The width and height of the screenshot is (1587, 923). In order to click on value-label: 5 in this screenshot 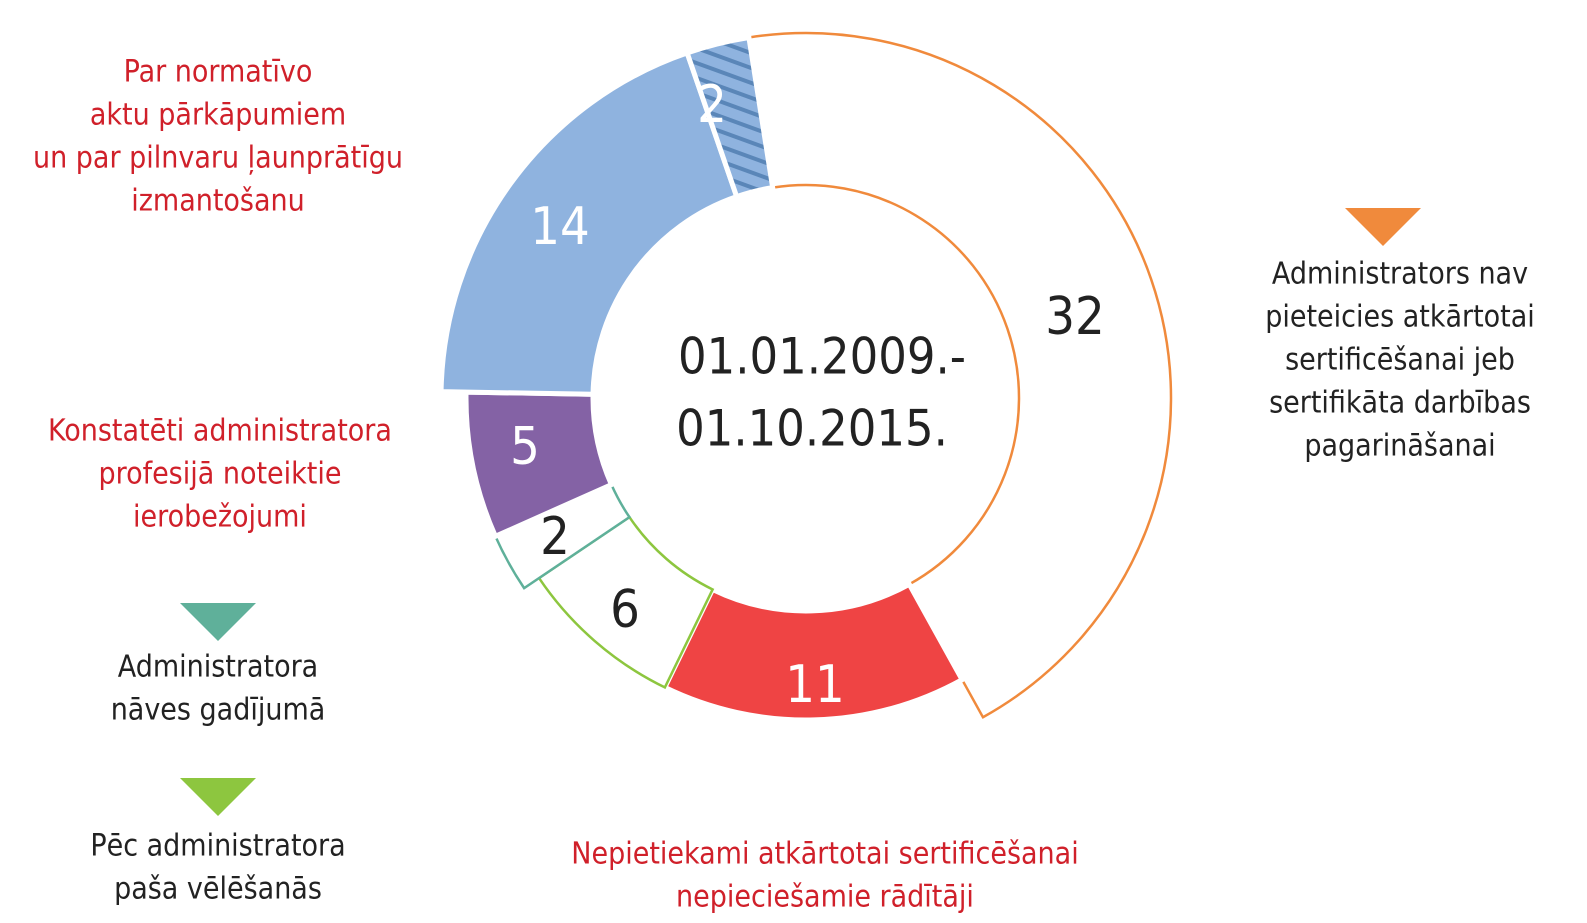, I will do `click(525, 447)`.